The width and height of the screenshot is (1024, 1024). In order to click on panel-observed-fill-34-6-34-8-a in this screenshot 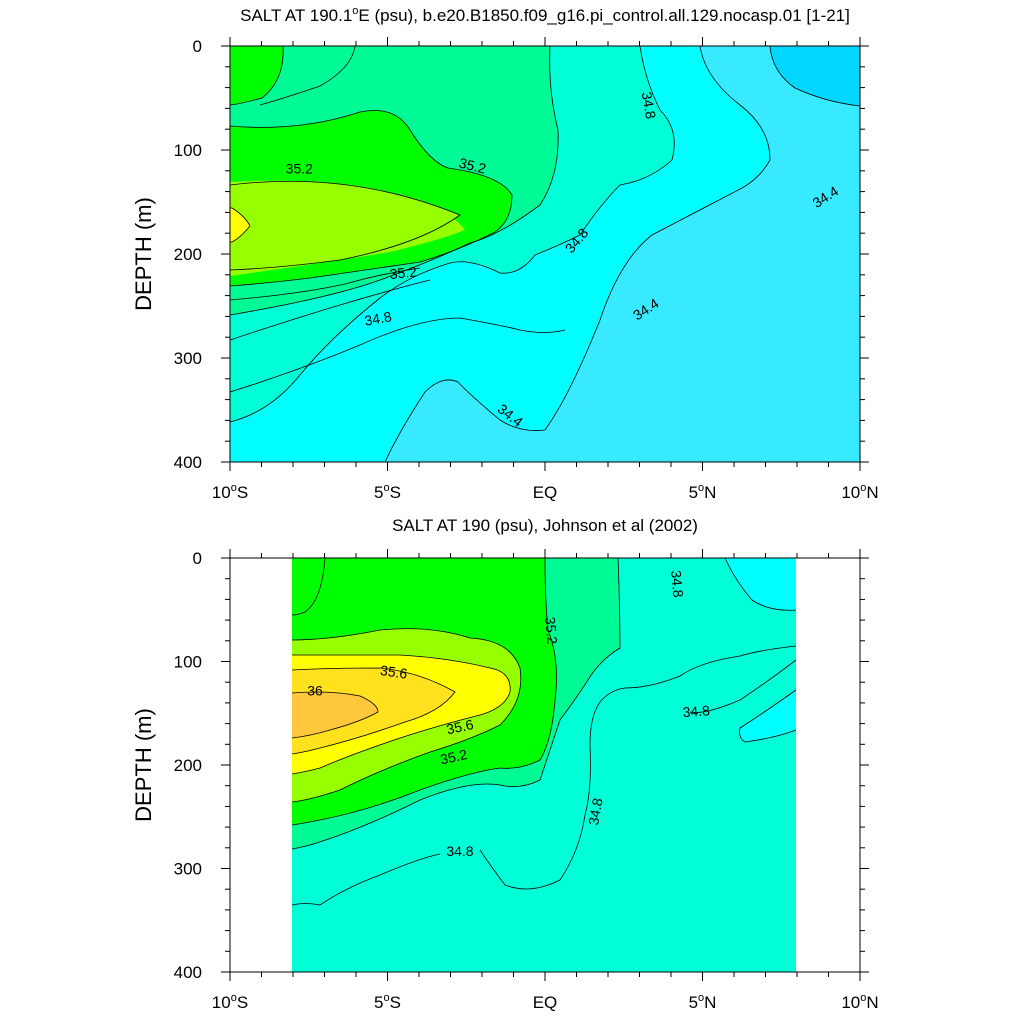, I will do `click(760, 584)`.